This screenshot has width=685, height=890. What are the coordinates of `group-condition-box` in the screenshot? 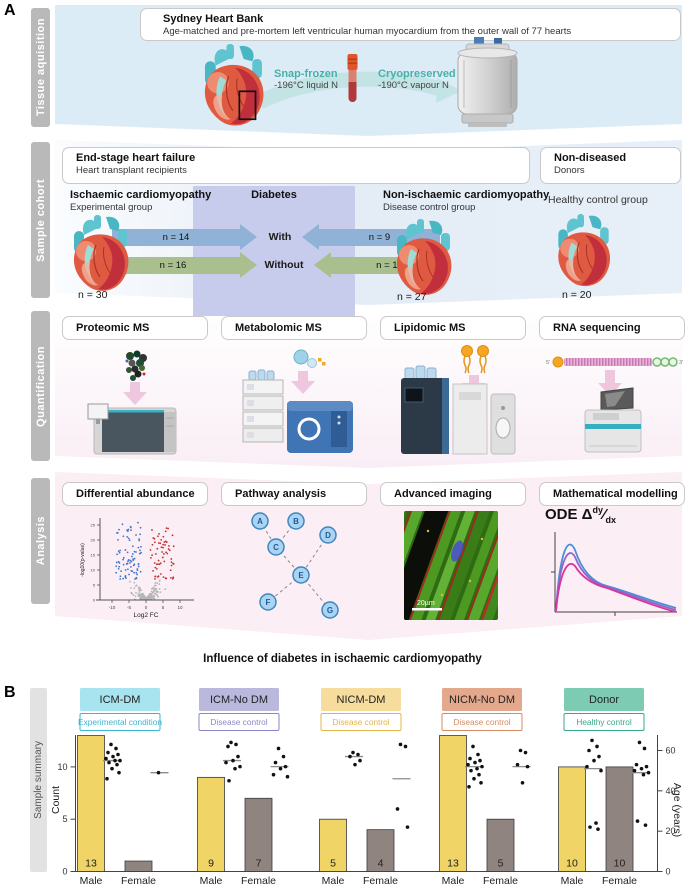 It's located at (361, 722).